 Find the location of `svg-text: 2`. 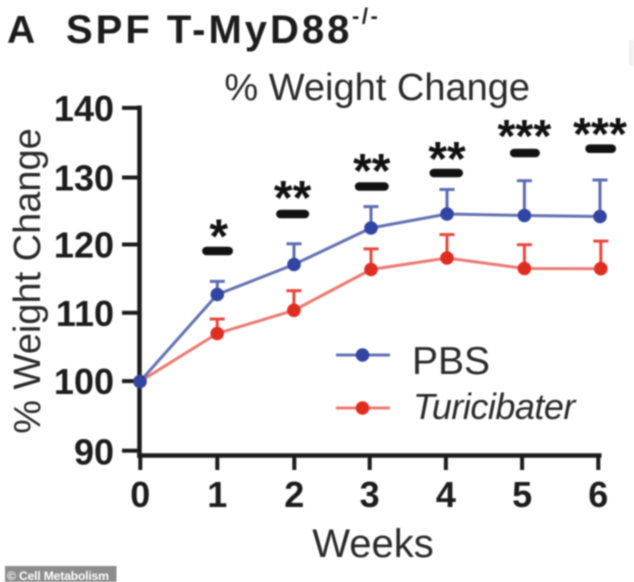

svg-text: 2 is located at coordinates (294, 494).